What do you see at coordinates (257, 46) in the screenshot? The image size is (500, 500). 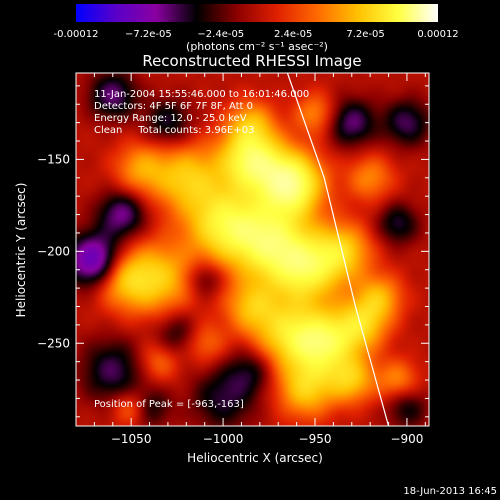 I see `colorbar-unit-label: (photons cm⁻² s⁻¹ asec⁻²)` at bounding box center [257, 46].